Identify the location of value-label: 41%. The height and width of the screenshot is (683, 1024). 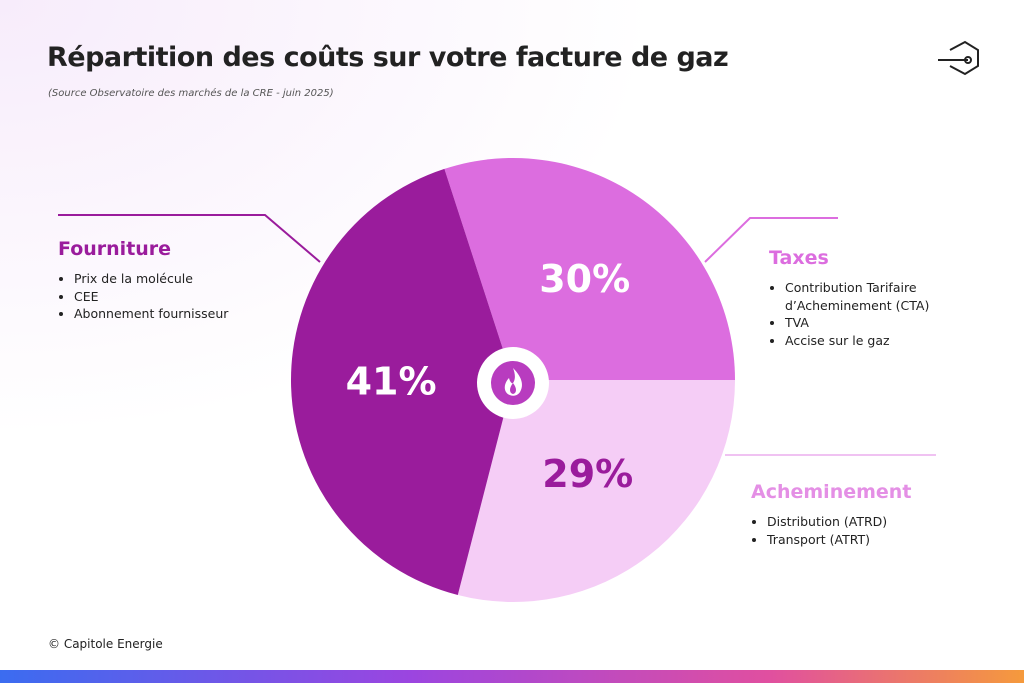
(391, 381).